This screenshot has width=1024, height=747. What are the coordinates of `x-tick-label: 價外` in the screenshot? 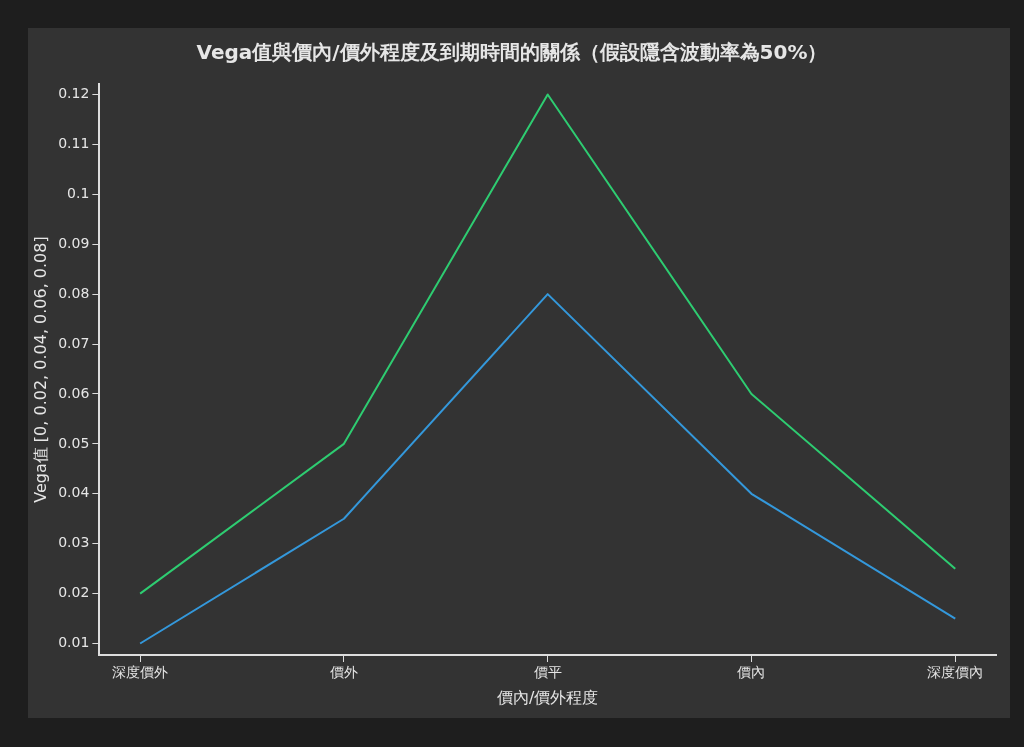 It's located at (343, 672).